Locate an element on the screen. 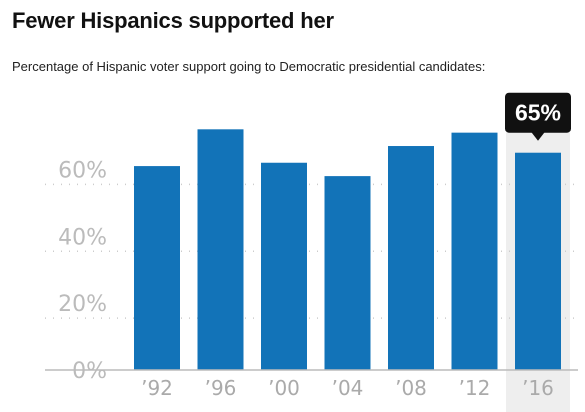 The width and height of the screenshot is (585, 412). callout-box is located at coordinates (538, 112).